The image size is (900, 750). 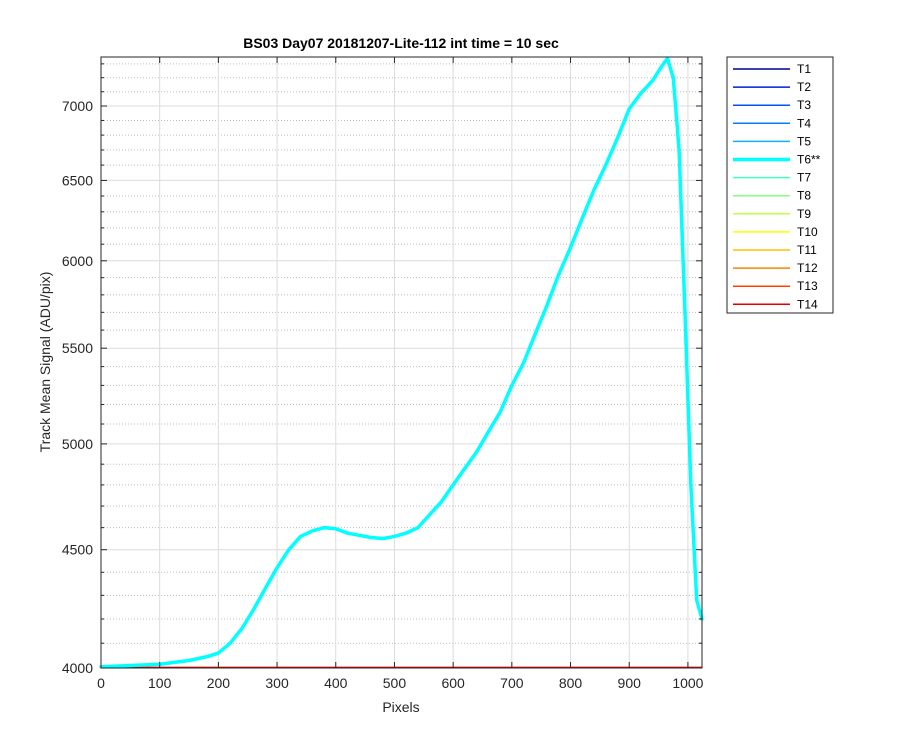 I want to click on legend-label-t6: T6**, so click(x=809, y=160).